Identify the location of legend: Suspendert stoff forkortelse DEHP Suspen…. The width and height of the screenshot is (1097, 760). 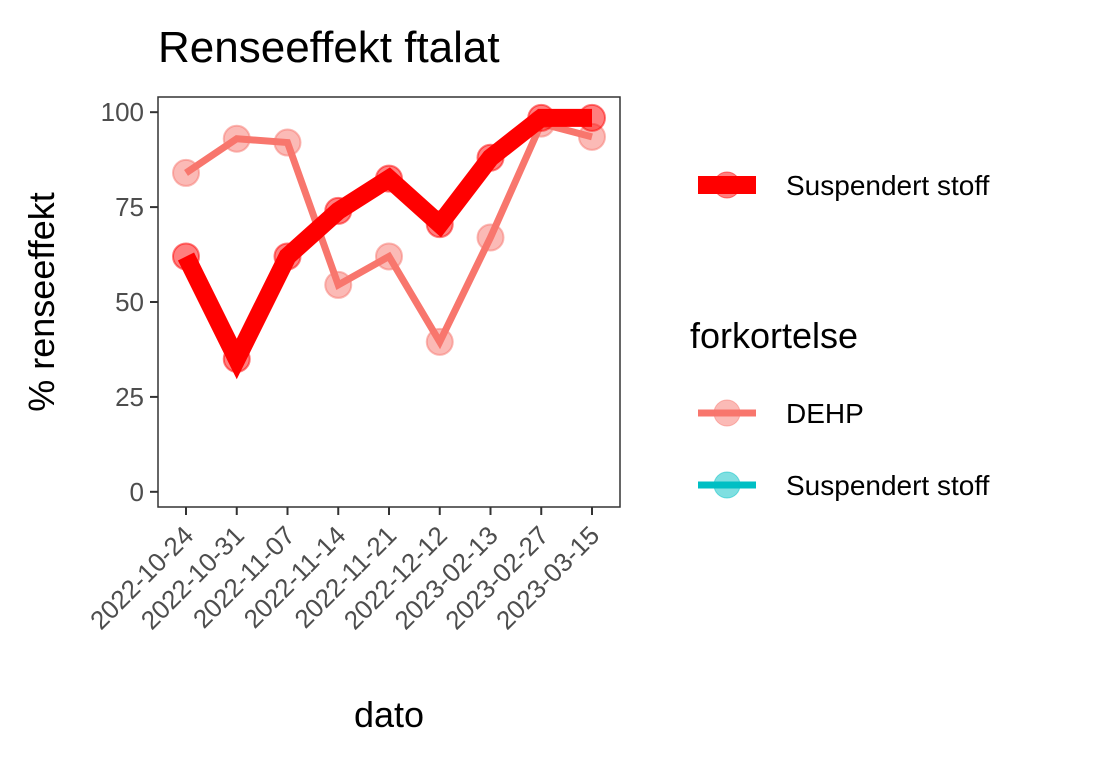
(840, 335).